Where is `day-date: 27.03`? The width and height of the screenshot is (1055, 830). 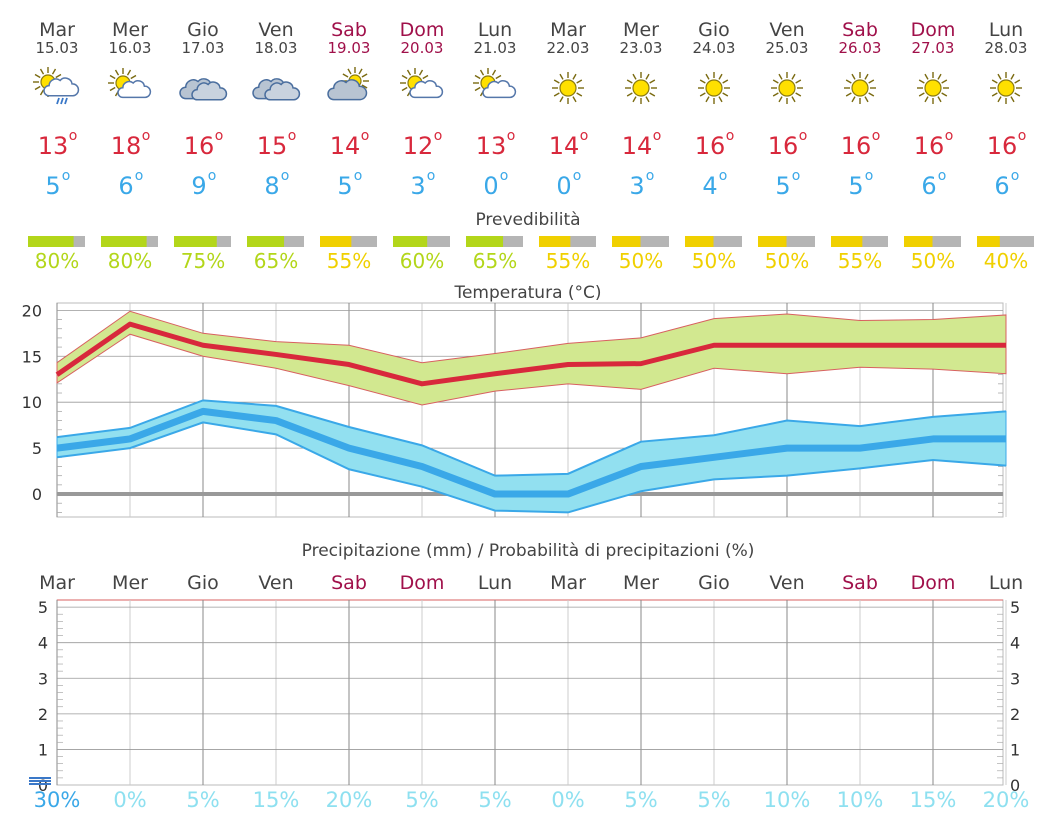 day-date: 27.03 is located at coordinates (933, 48).